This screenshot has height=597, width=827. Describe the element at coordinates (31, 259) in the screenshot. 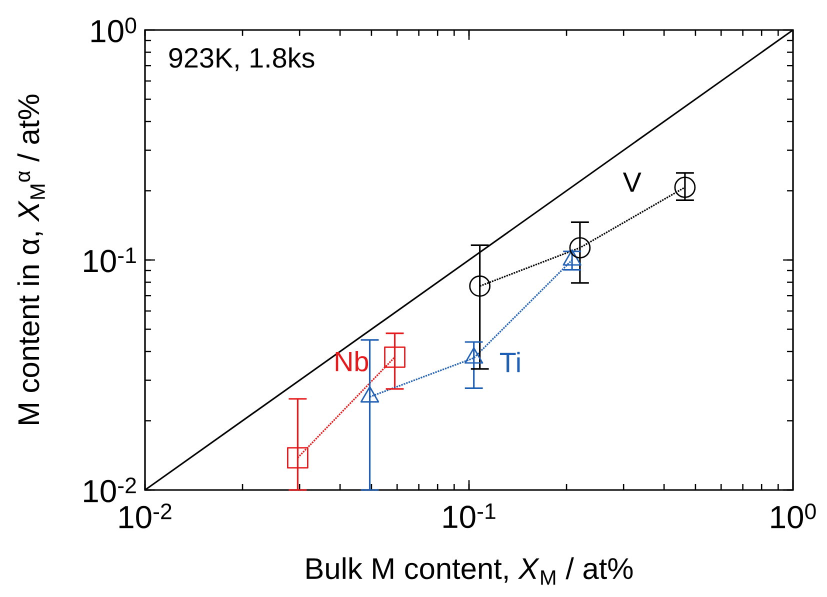

I see `y-axis-title: M content in α, X$_{M}$$^{α}$ / at%` at that location.